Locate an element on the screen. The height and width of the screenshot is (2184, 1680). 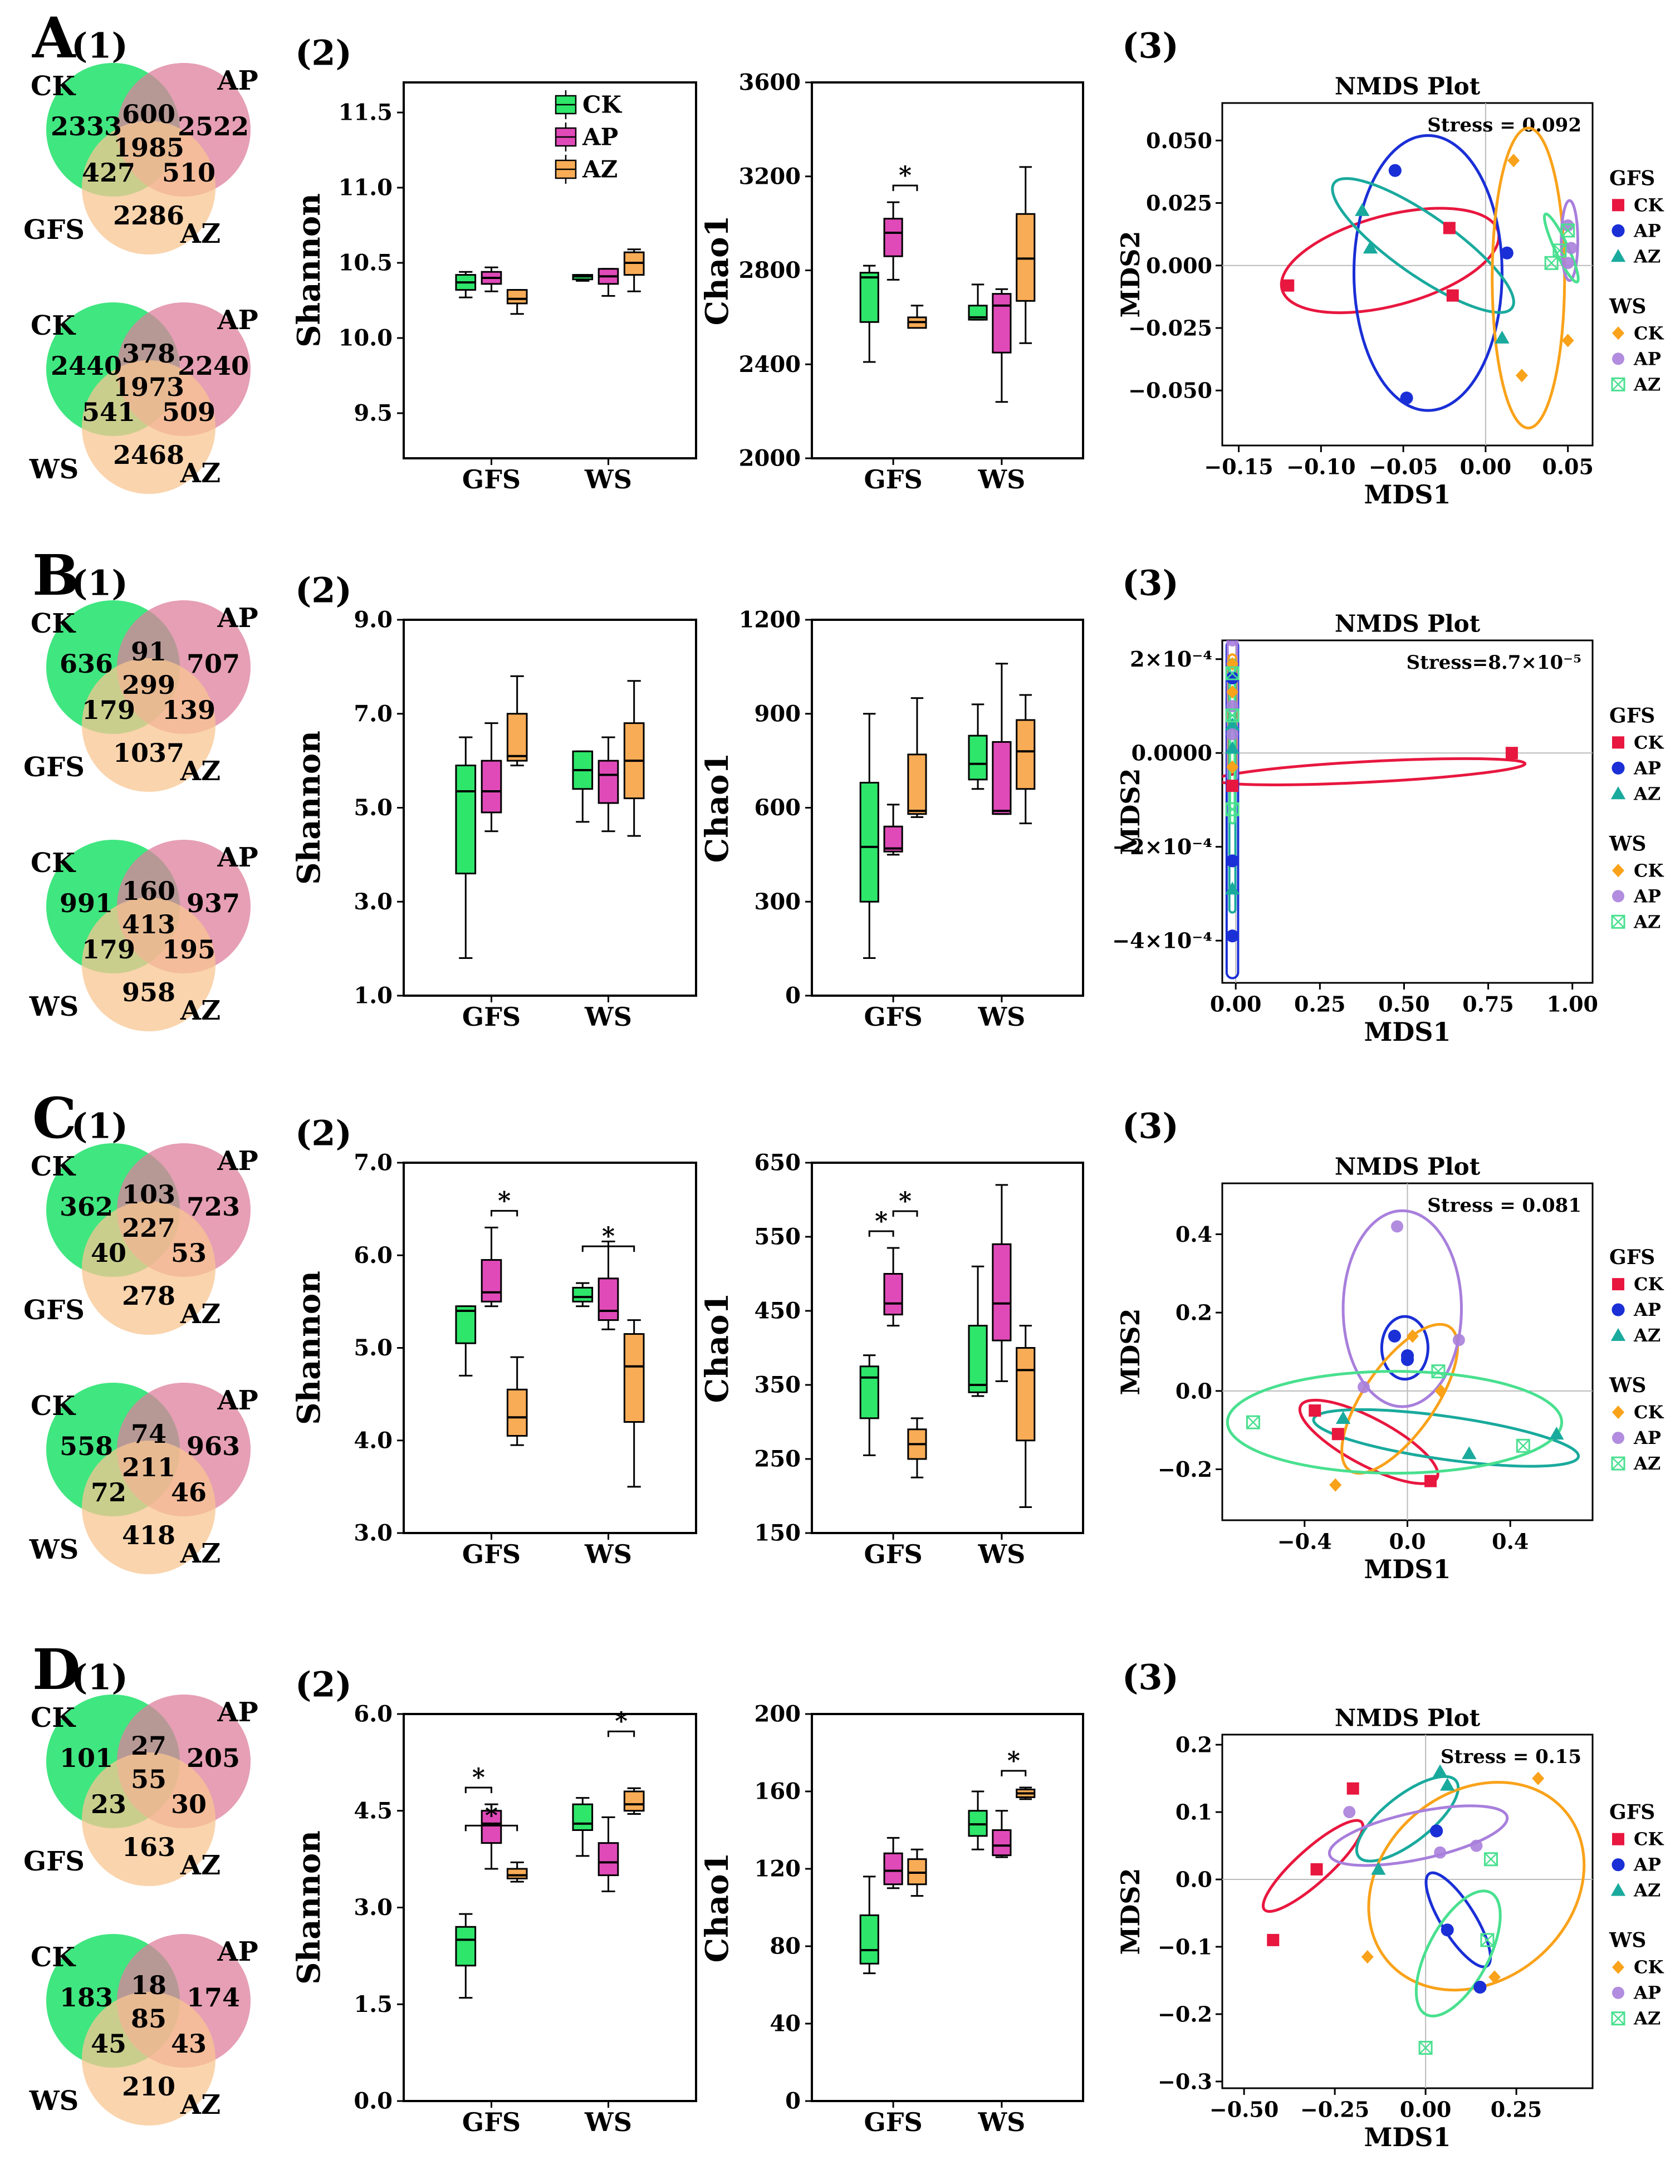
panel-sub-box: (2) is located at coordinates (323, 54).